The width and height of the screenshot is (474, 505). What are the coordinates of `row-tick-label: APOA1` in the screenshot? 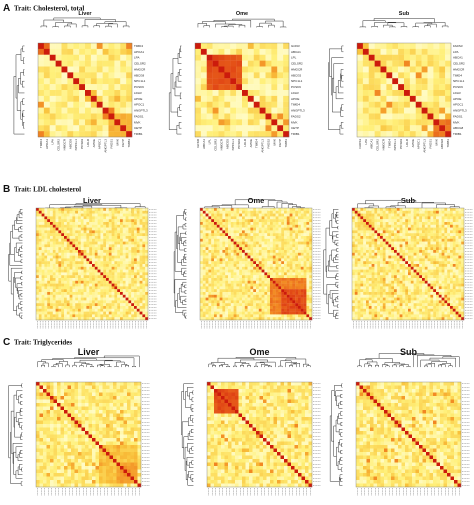 It's located at (139, 52).